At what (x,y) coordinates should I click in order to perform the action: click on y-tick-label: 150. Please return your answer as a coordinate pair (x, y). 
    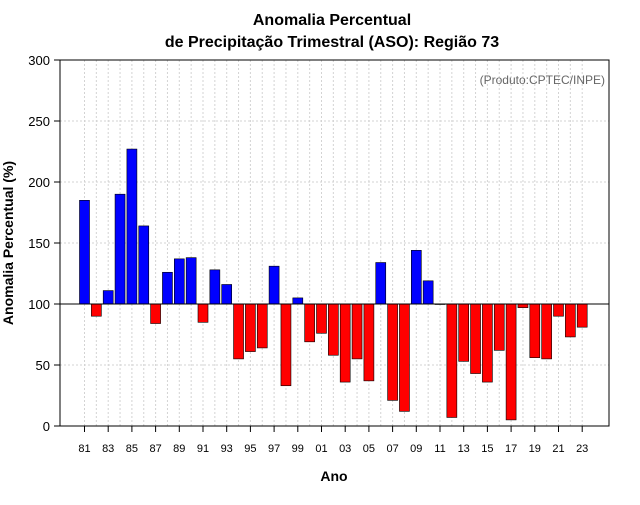
    Looking at the image, I should click on (39, 243).